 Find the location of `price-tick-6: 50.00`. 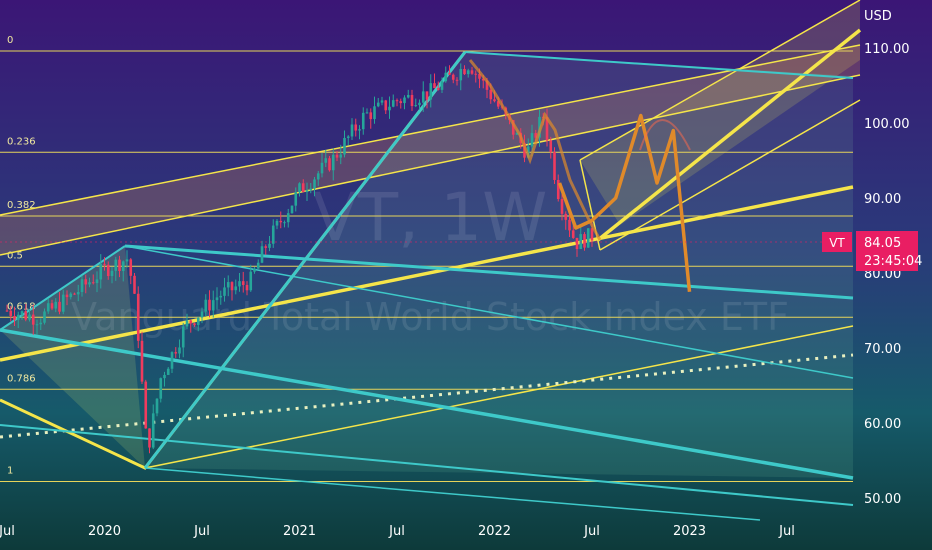

price-tick-6: 50.00 is located at coordinates (882, 499).